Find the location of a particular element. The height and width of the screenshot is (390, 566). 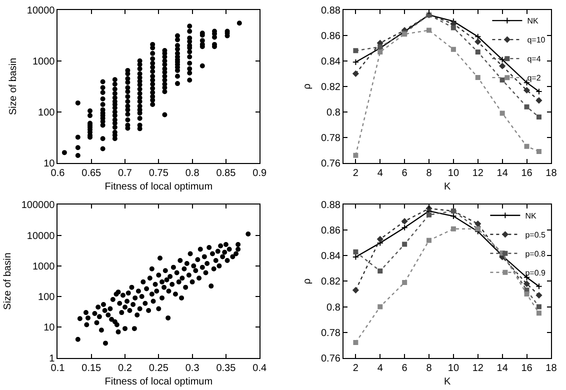

legend-label: p=0.5 is located at coordinates (535, 235).